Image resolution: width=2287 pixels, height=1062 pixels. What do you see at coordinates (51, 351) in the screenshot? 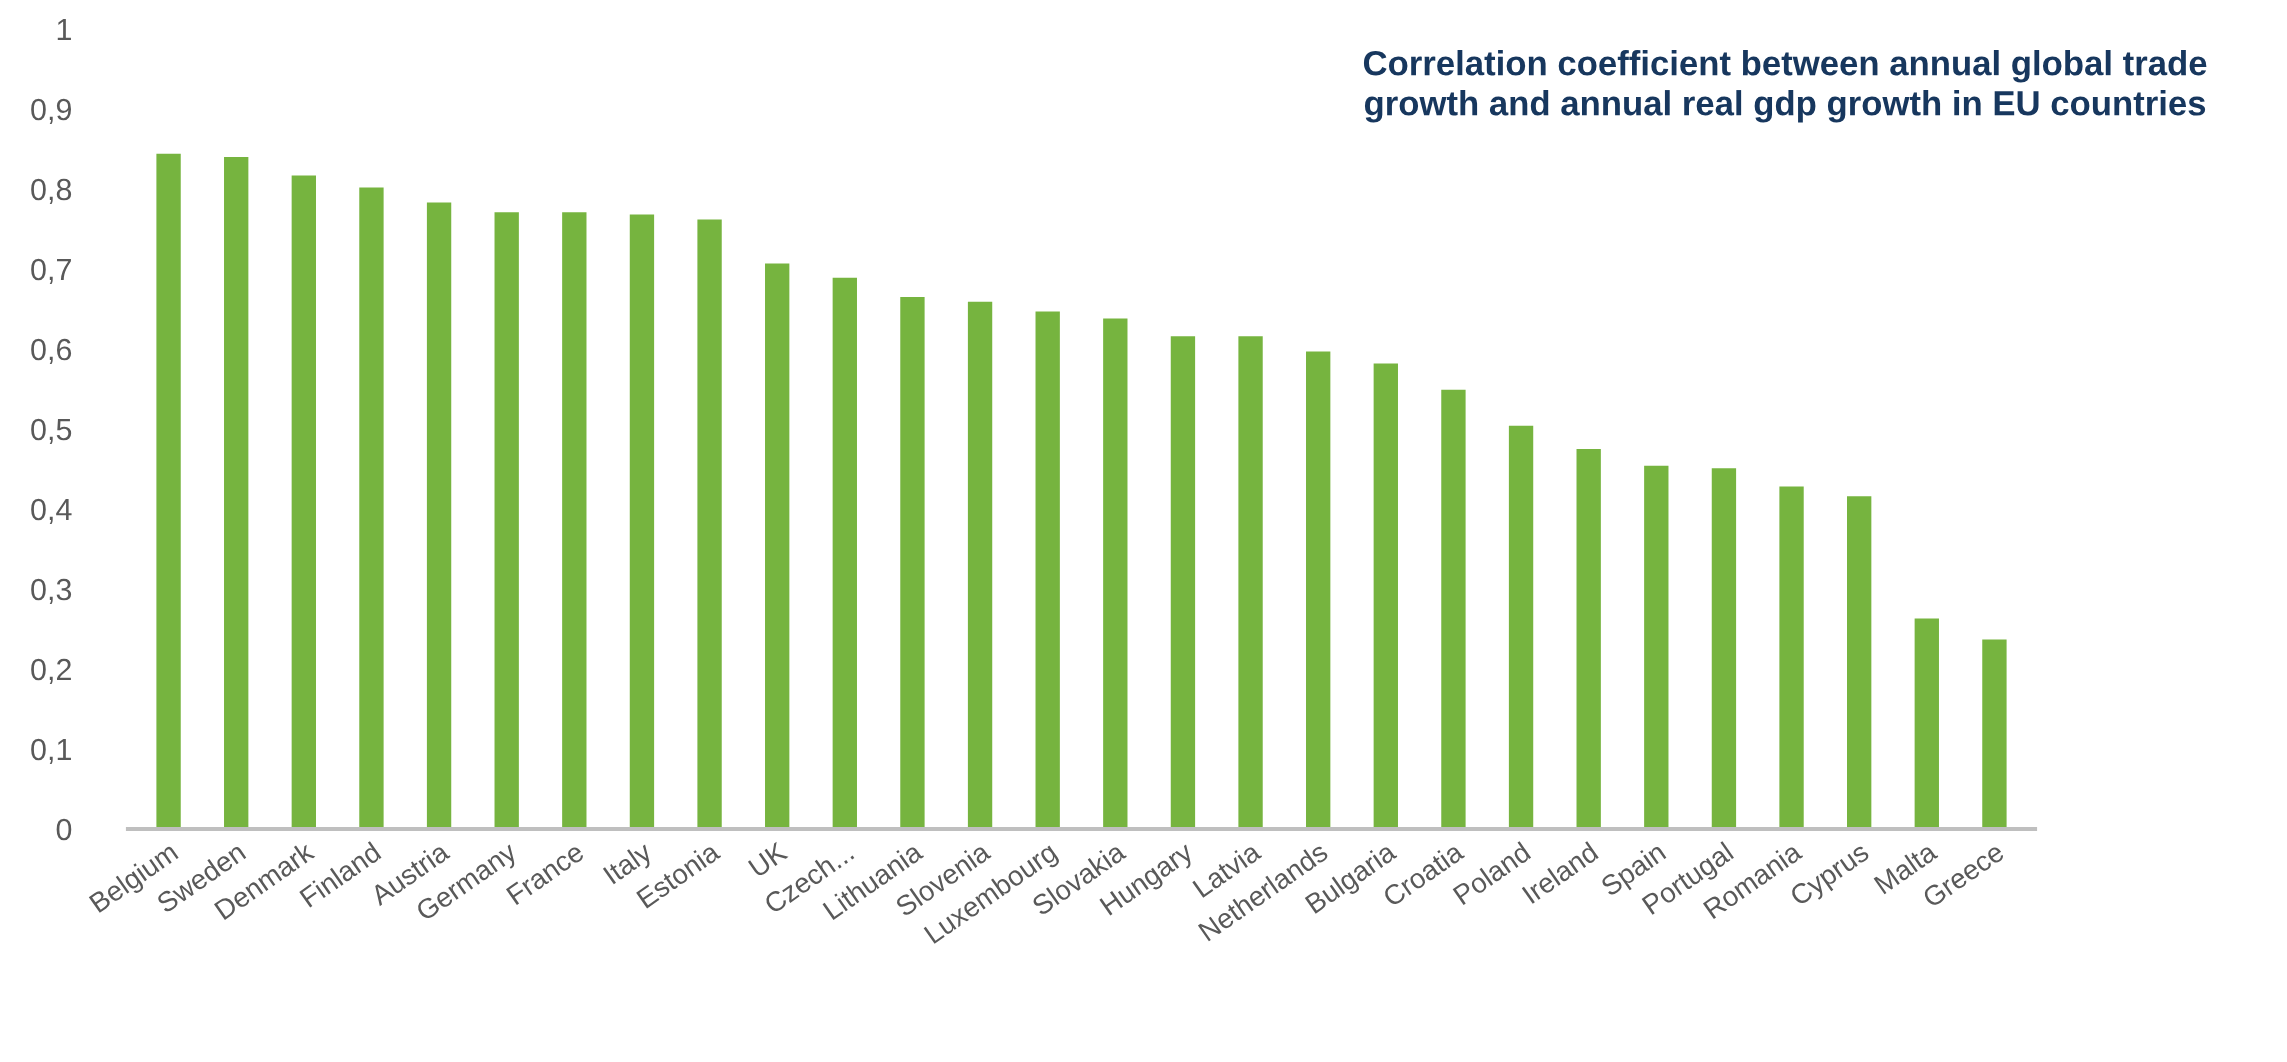
I see `y-tick-label: 0,6` at bounding box center [51, 351].